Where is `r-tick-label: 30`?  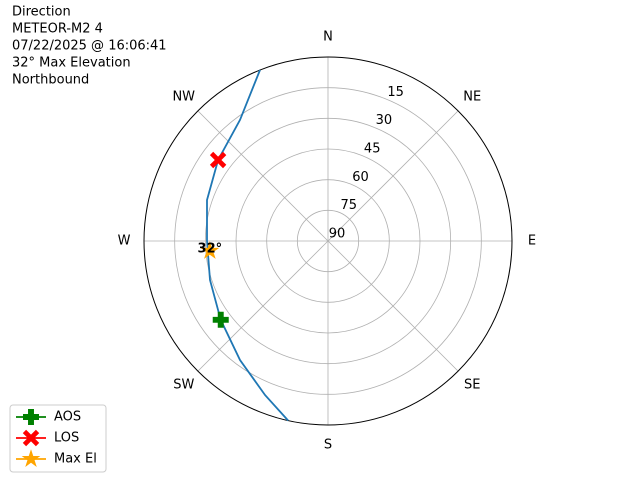
r-tick-label: 30 is located at coordinates (384, 120).